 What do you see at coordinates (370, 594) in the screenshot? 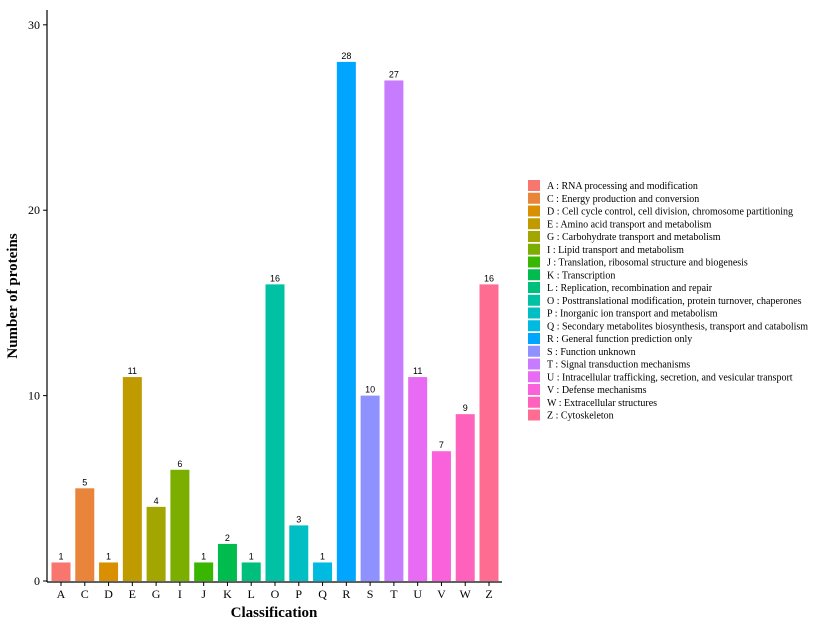
I see `x-tick-label-S: S` at bounding box center [370, 594].